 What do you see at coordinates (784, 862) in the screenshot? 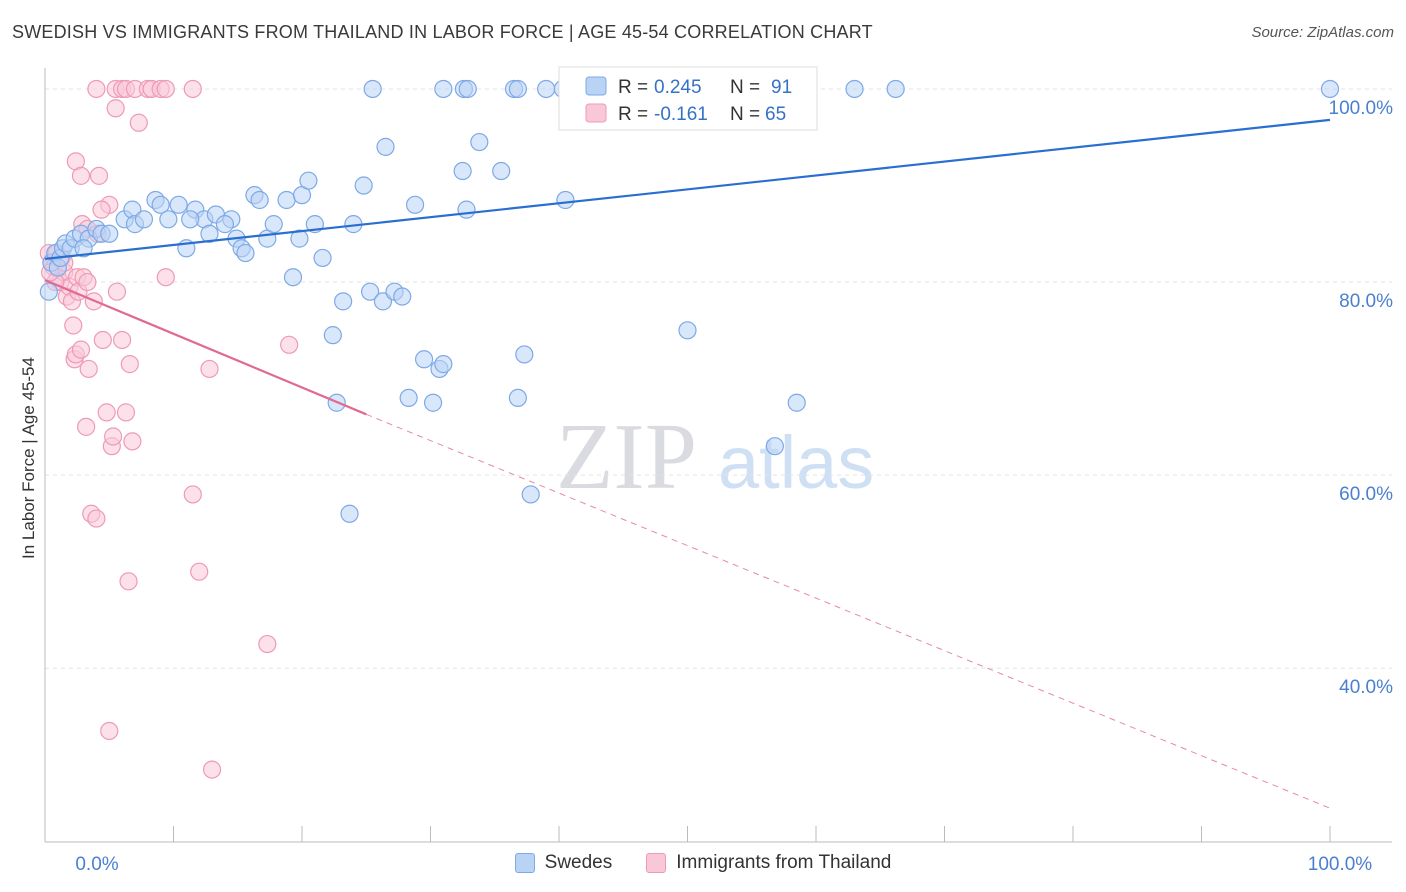
I see `legend-label-thai: Immigrants from Thailand` at bounding box center [784, 862].